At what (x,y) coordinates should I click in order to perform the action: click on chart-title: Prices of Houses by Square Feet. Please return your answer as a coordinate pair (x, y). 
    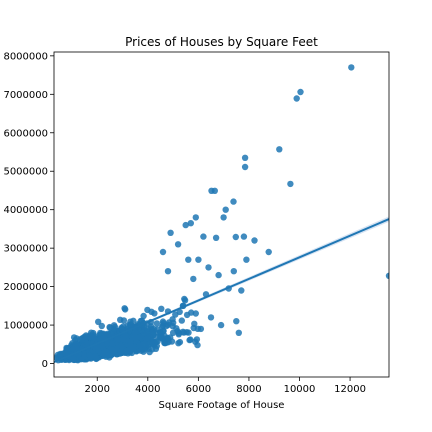
    Looking at the image, I should click on (221, 42).